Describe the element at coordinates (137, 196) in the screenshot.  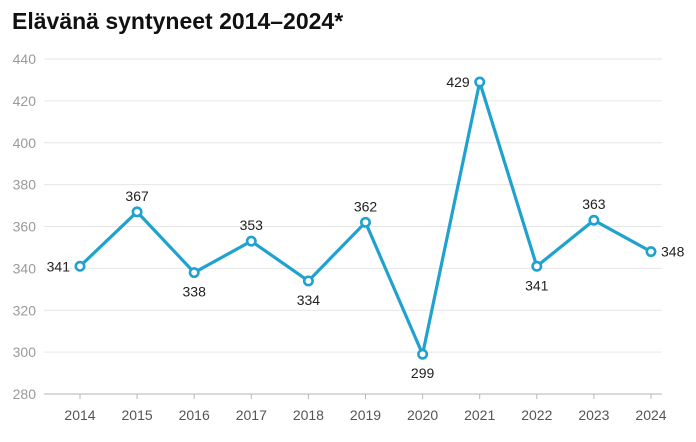
I see `data-label: 367` at that location.